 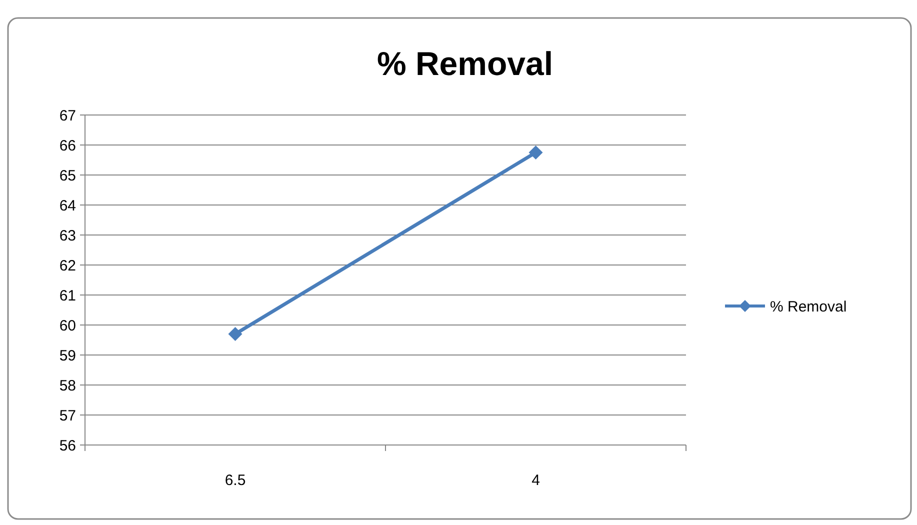 What do you see at coordinates (67, 175) in the screenshot?
I see `y-tick-label: 65` at bounding box center [67, 175].